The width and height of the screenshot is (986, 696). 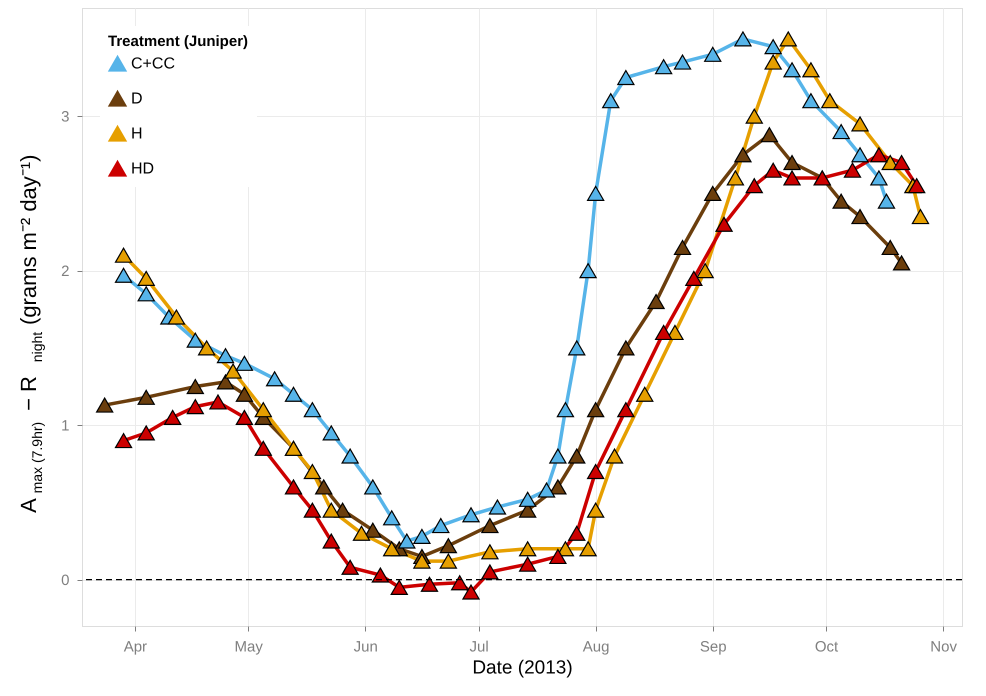 What do you see at coordinates (596, 647) in the screenshot?
I see `x-tick-label: Aug` at bounding box center [596, 647].